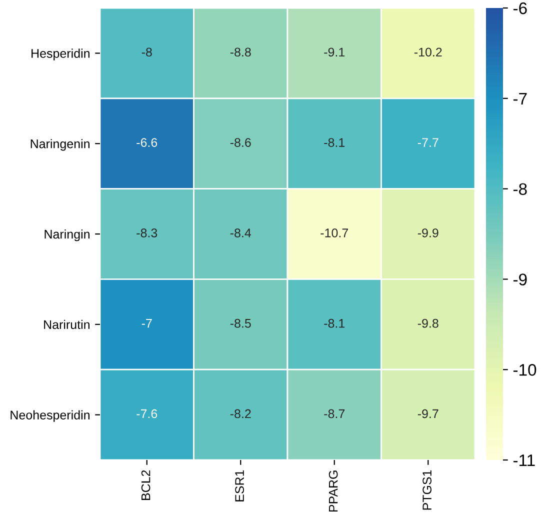 The height and width of the screenshot is (516, 543). Describe the element at coordinates (240, 52) in the screenshot. I see `data-label: -8.8` at that location.